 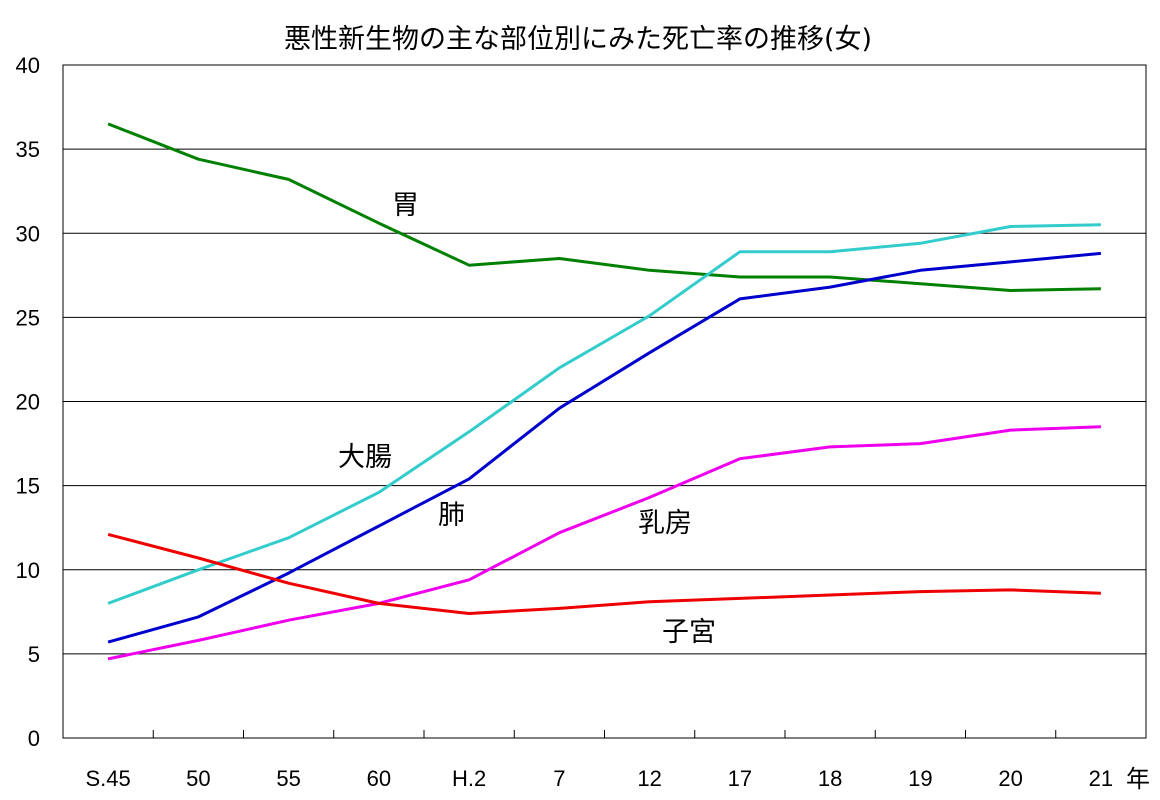 I want to click on x-axis-unit-label: 年, so click(x=1138, y=779).